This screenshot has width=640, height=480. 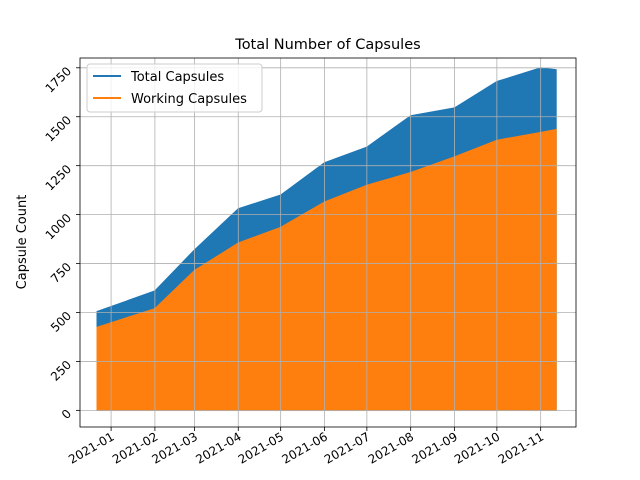 What do you see at coordinates (521, 447) in the screenshot?
I see `x-tick-label: 2021-11` at bounding box center [521, 447].